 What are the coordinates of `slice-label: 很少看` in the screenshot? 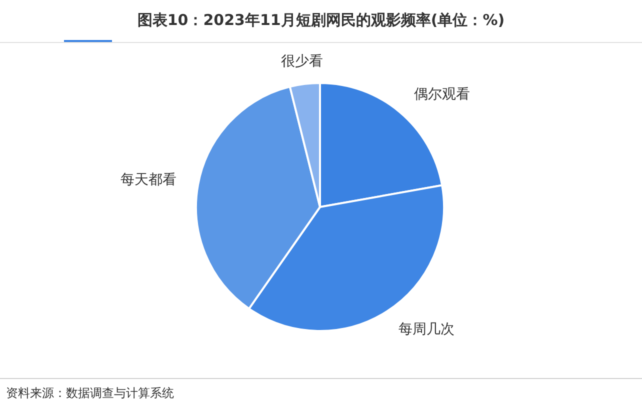 It's located at (302, 62).